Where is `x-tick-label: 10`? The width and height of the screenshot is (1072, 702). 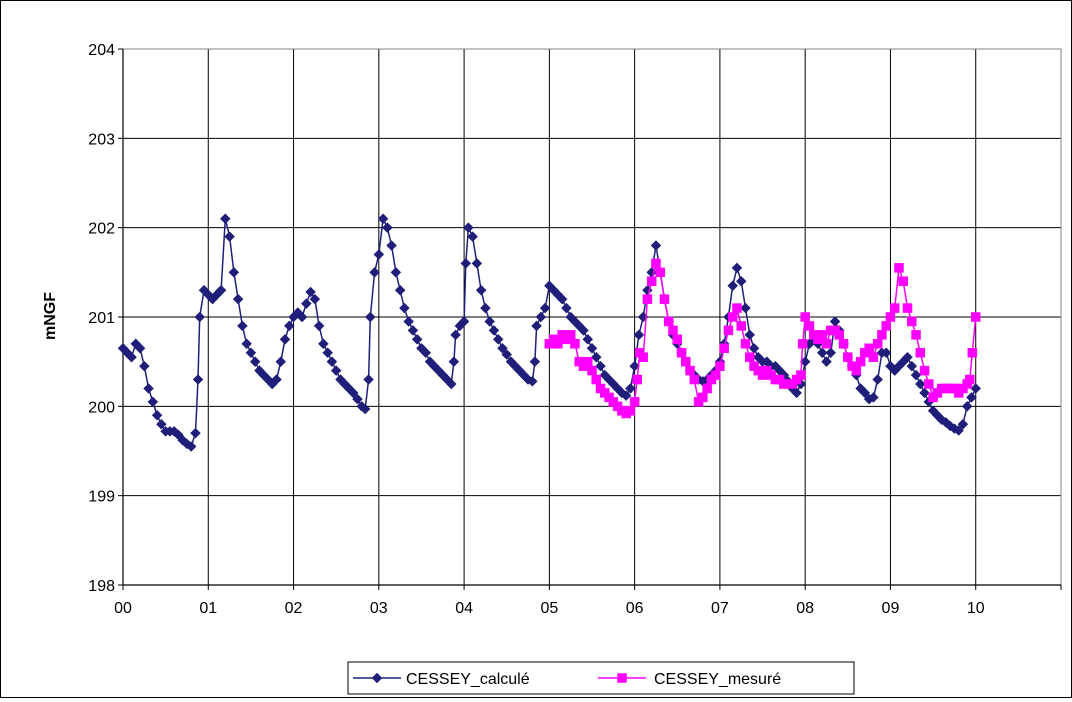 x-tick-label: 10 is located at coordinates (976, 608).